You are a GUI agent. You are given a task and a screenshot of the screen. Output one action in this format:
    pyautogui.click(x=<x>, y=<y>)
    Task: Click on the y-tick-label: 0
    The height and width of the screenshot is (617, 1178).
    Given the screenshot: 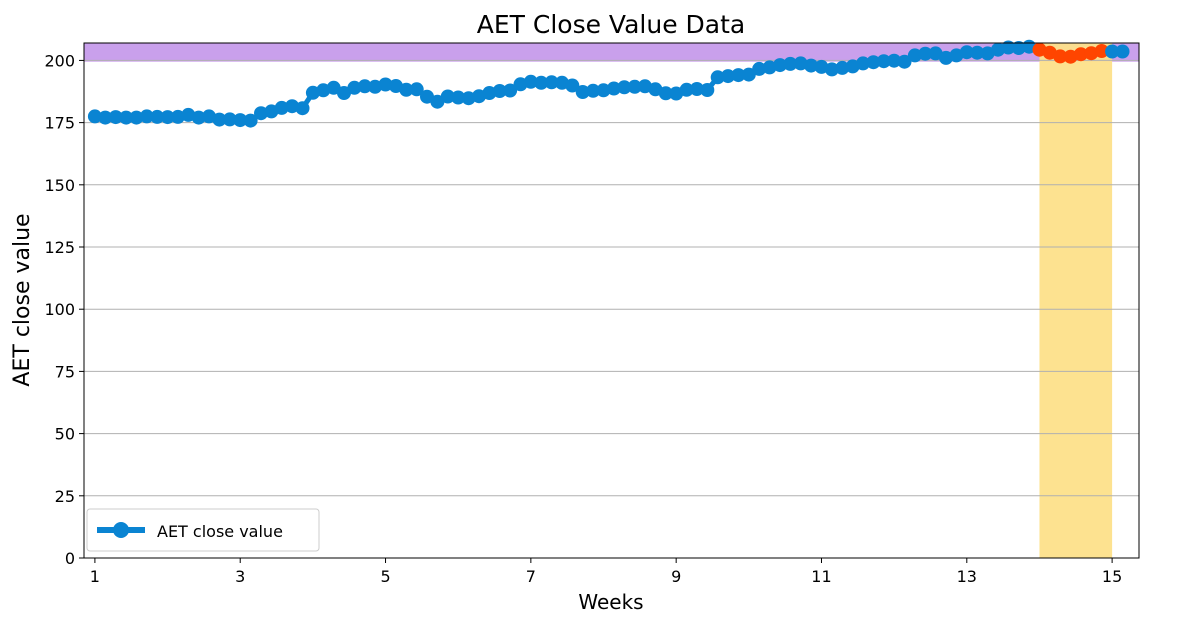 What is the action you would take?
    pyautogui.click(x=70, y=558)
    